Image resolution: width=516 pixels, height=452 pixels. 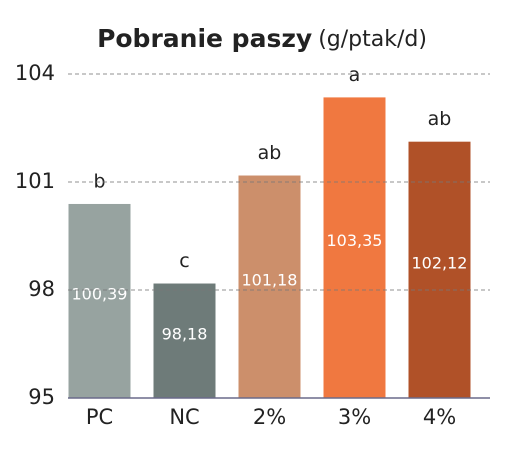 I want to click on y-tick-label: 104, so click(x=35, y=73).